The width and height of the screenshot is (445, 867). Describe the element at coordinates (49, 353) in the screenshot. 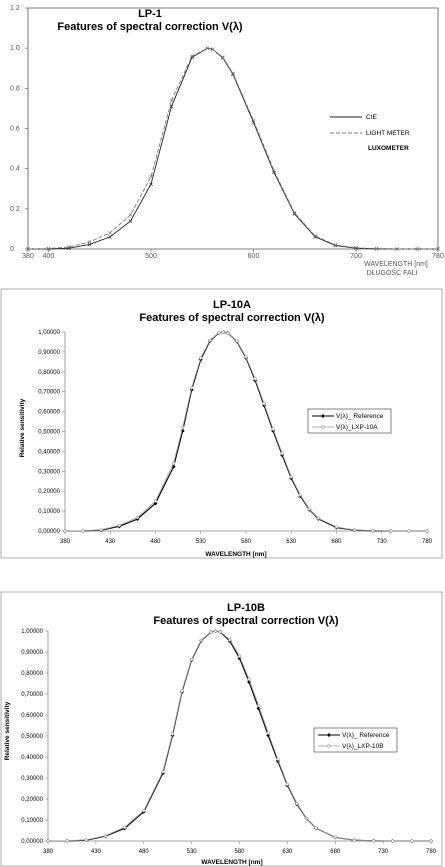

I see `y-tick-label: 0,90000` at that location.